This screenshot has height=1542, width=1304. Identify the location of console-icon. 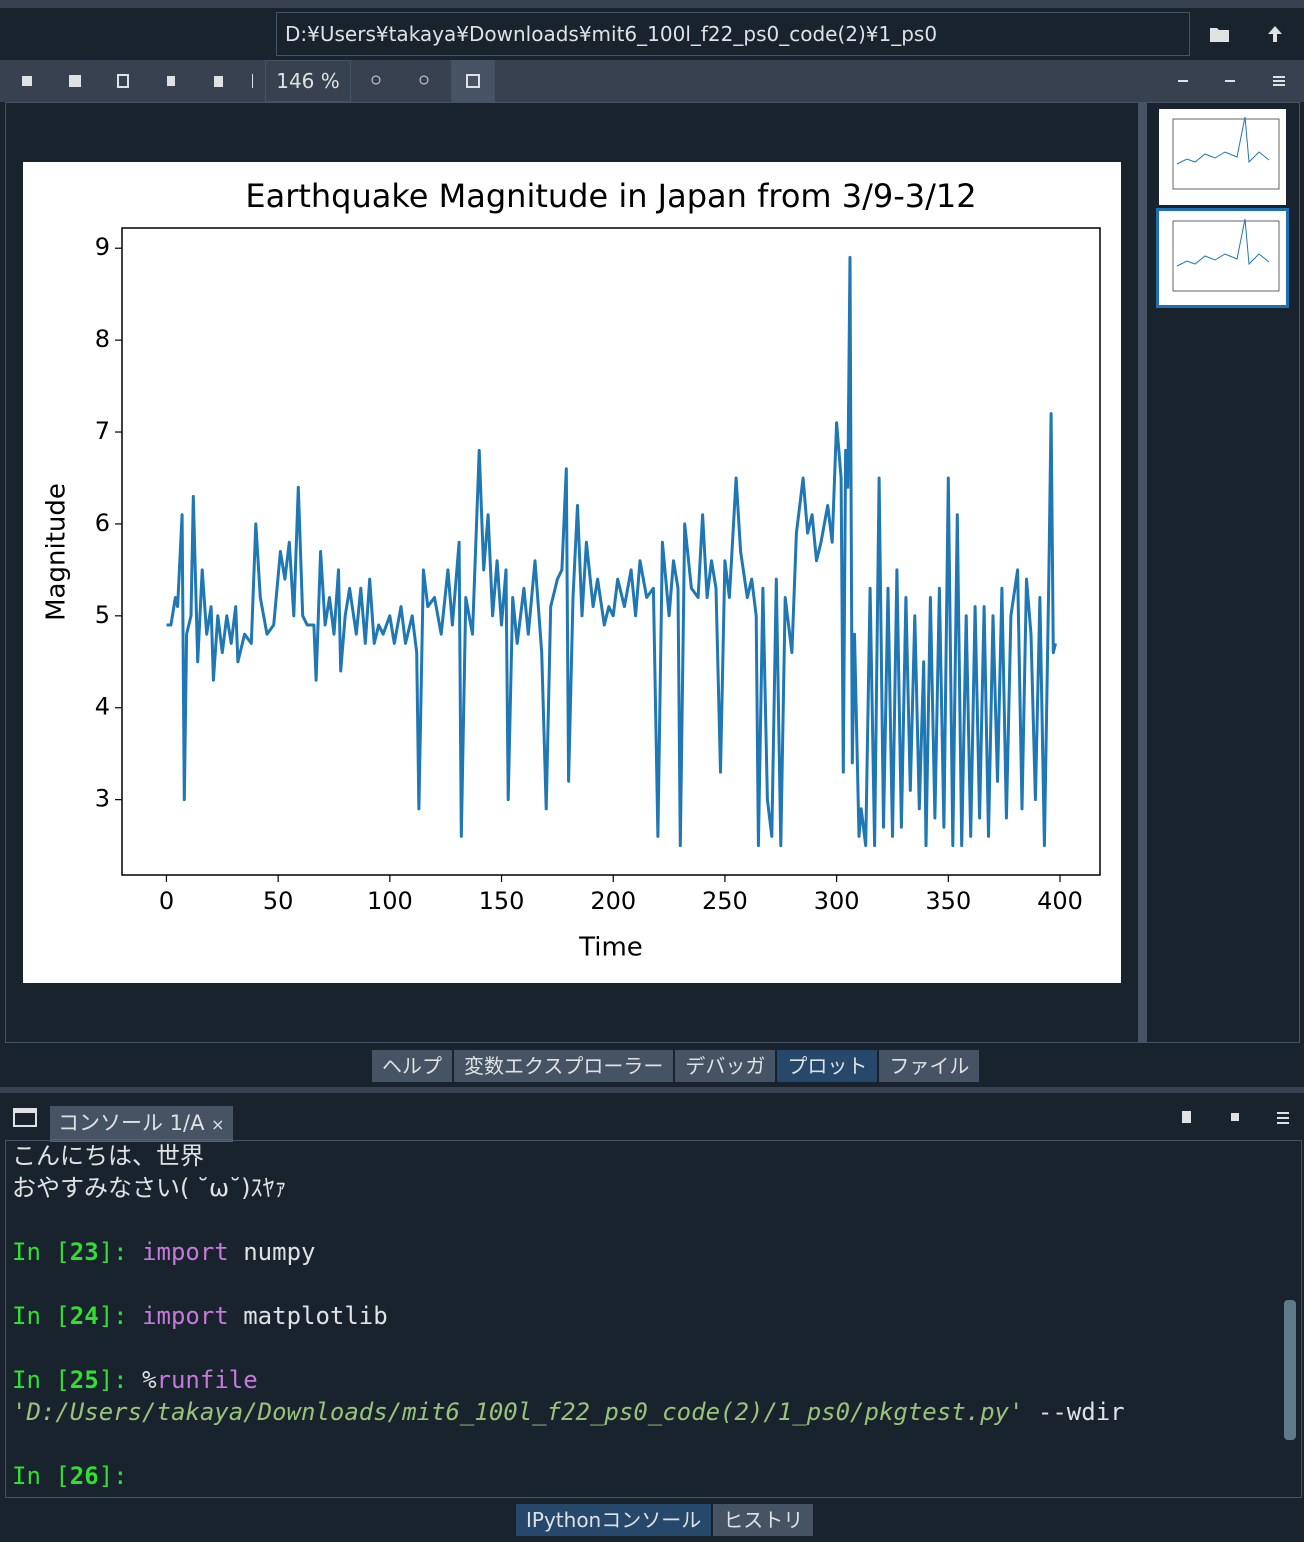
(26, 1120).